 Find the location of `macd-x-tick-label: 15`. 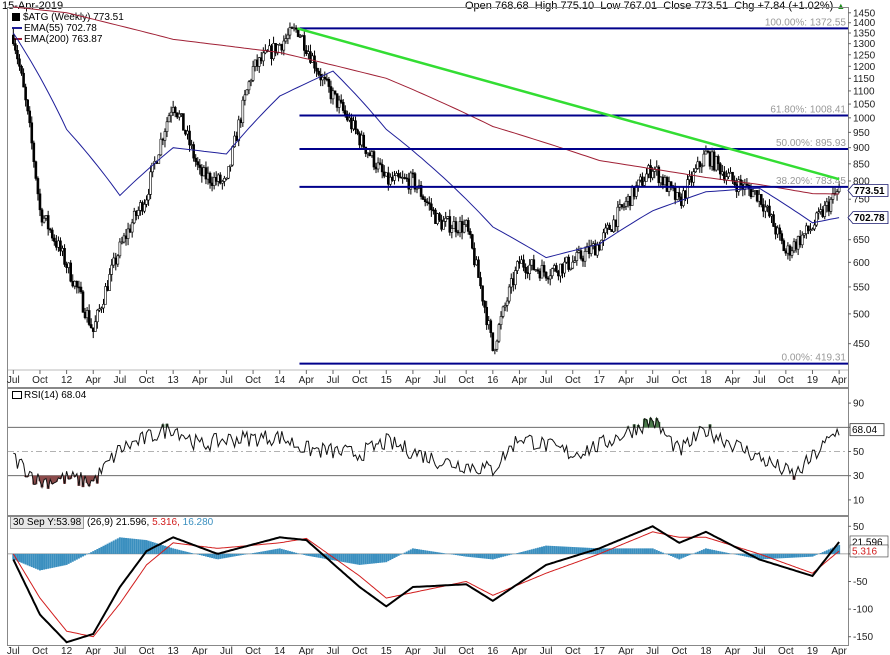

macd-x-tick-label: 15 is located at coordinates (387, 650).